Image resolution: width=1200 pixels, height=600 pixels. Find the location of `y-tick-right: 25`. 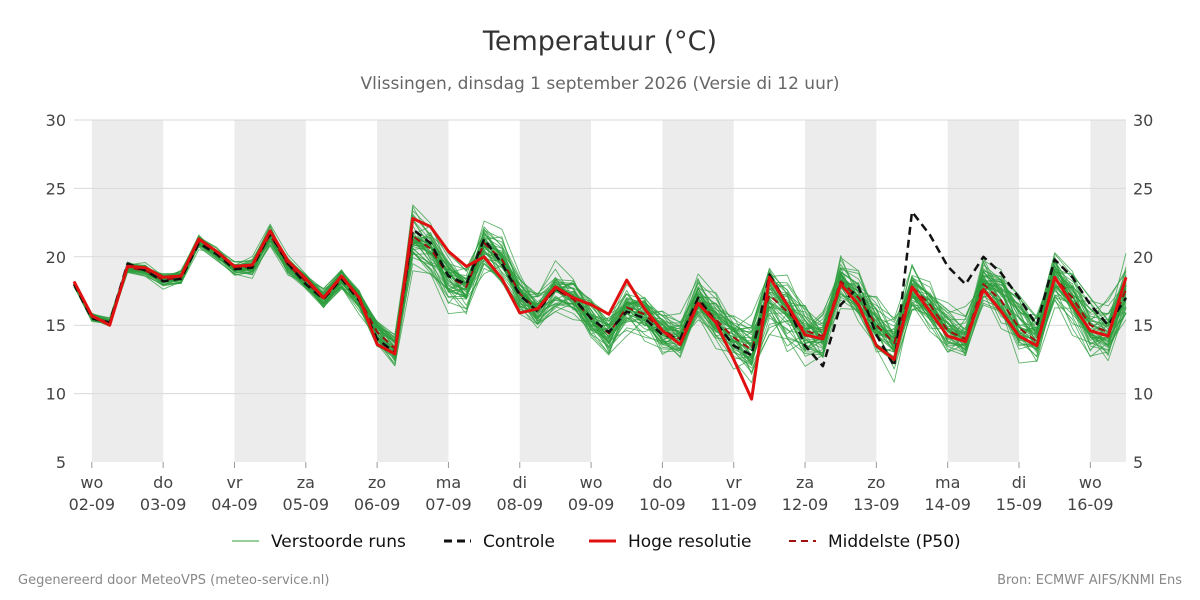

y-tick-right: 25 is located at coordinates (1143, 188).